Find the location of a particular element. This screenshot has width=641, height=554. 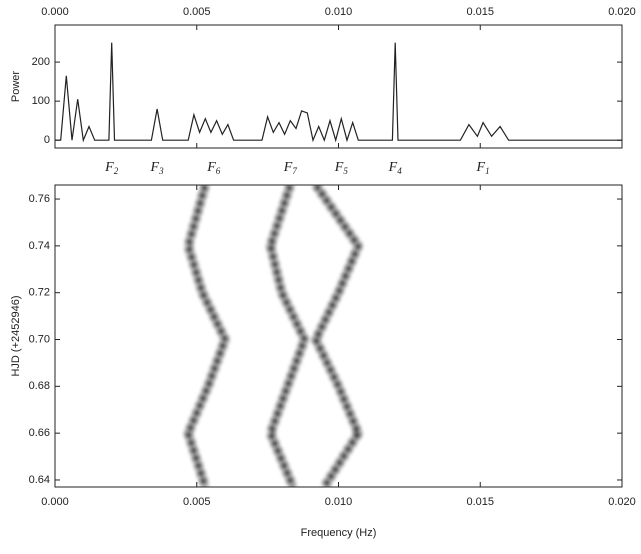

peak-label: F1 is located at coordinates (483, 168).